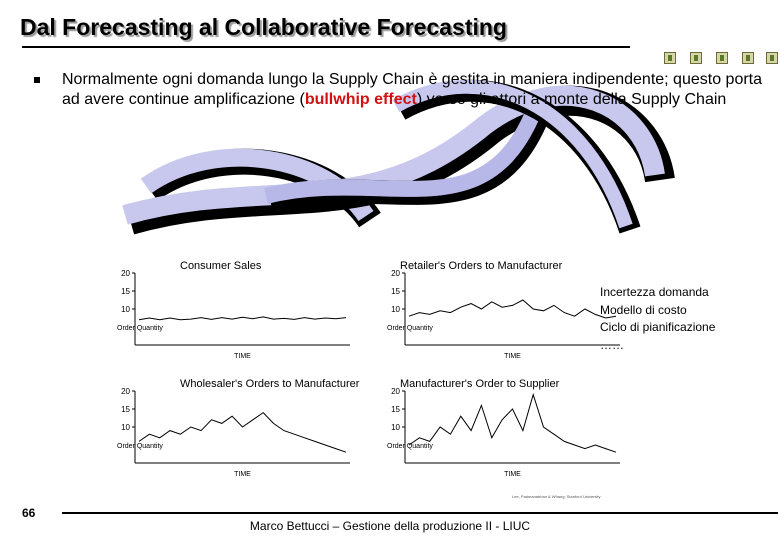  Describe the element at coordinates (360, 99) in the screenshot. I see `bullwhip-effect-highlight: bullwhip effect` at that location.